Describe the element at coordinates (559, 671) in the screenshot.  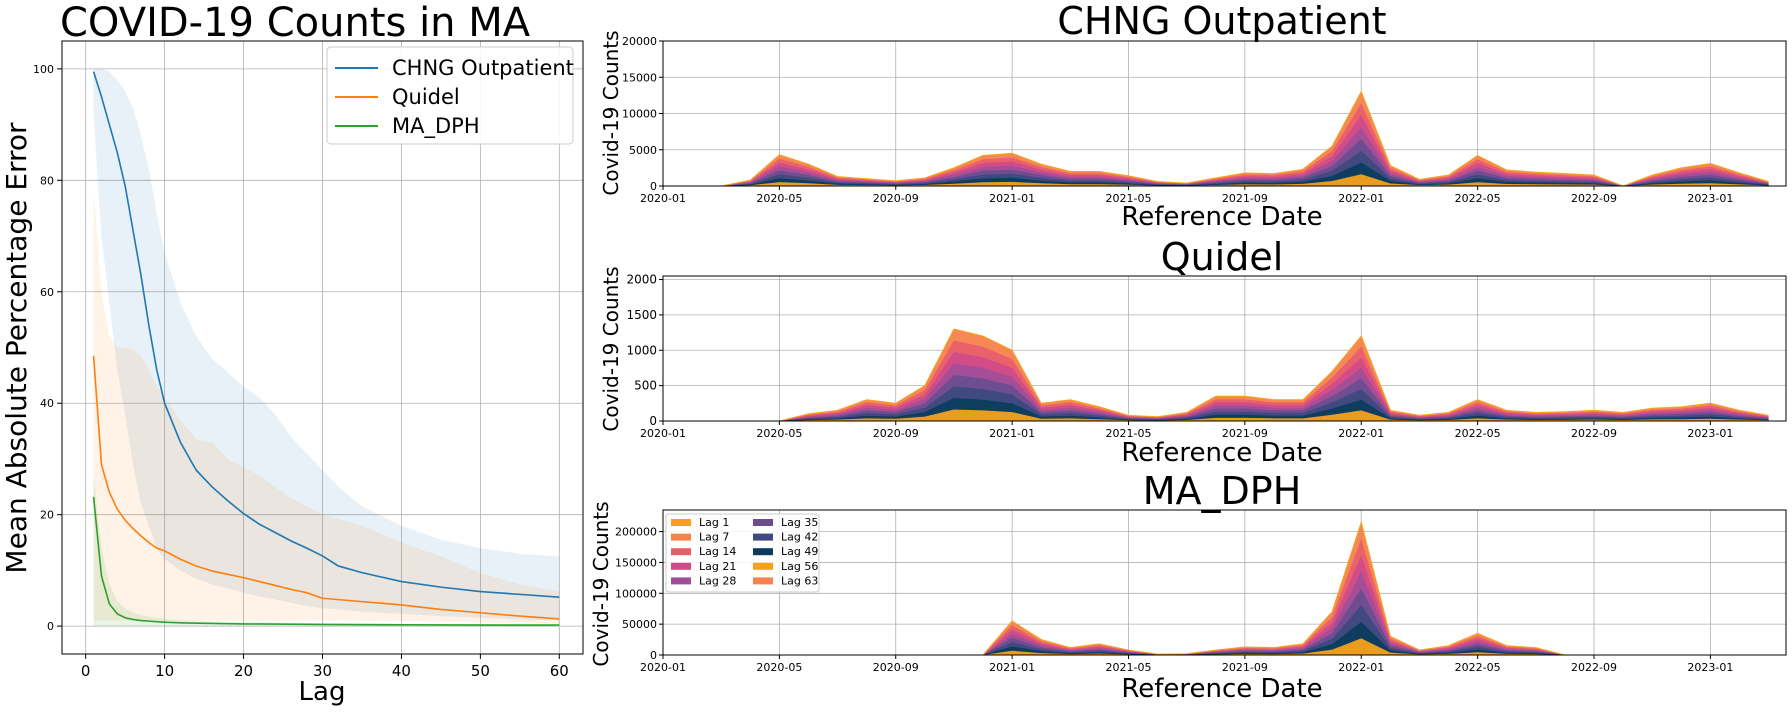
I see `x-tick-label: 60` at that location.